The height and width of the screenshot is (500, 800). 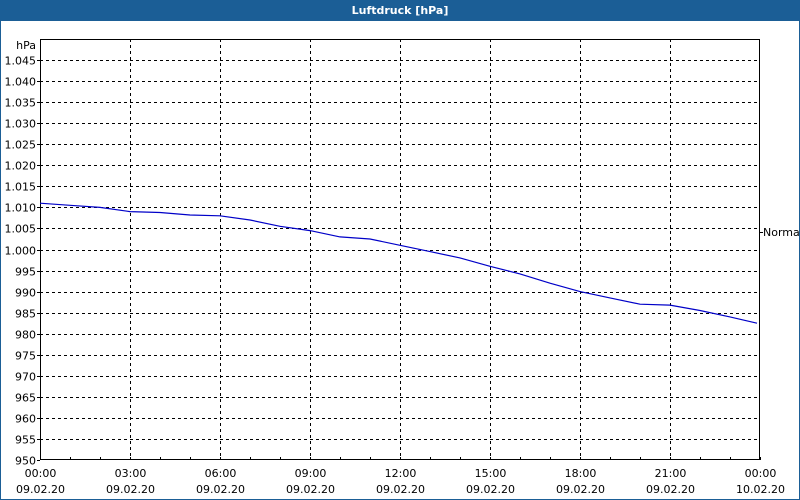 I want to click on x-tick-date: 10.02.20, so click(x=760, y=489).